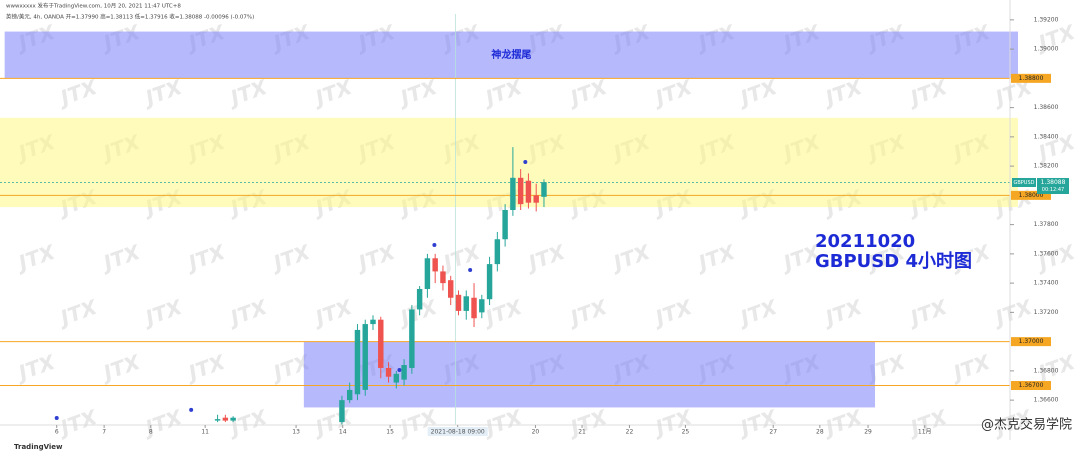 Image resolution: width=1080 pixels, height=455 pixels. I want to click on x-tick-label: 2021-08-18 09:00, so click(458, 432).